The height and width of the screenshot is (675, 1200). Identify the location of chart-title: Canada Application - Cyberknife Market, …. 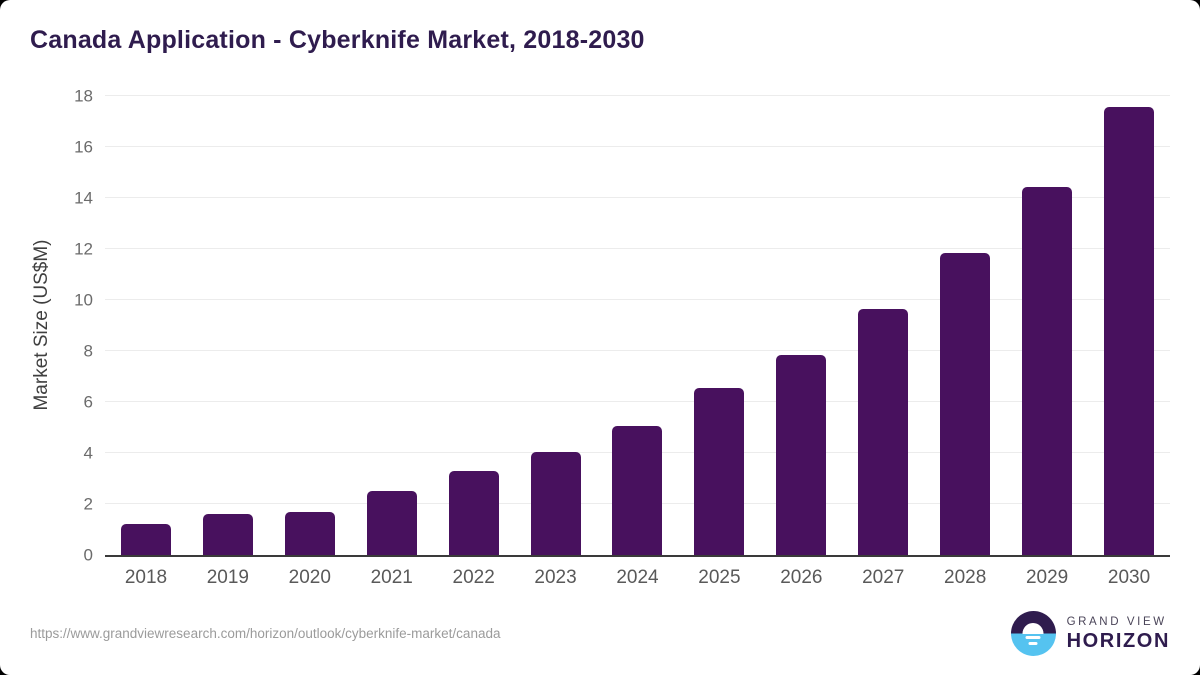
(337, 40).